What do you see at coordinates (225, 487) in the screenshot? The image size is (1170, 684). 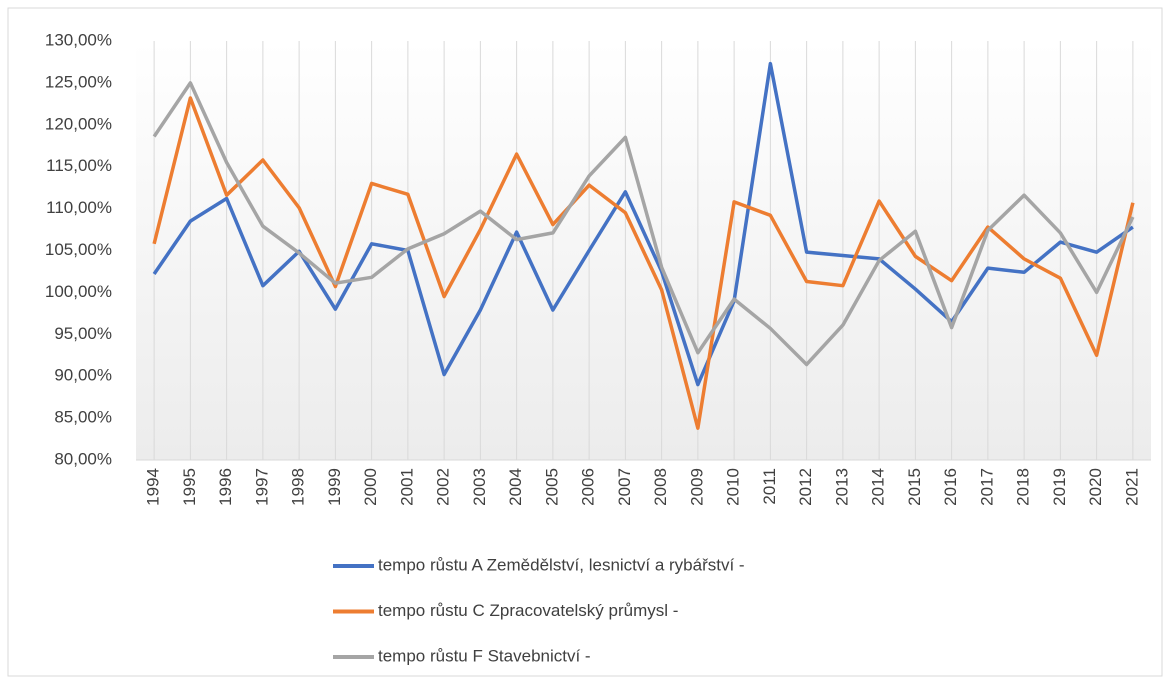 I see `x-tick-label: 1996` at bounding box center [225, 487].